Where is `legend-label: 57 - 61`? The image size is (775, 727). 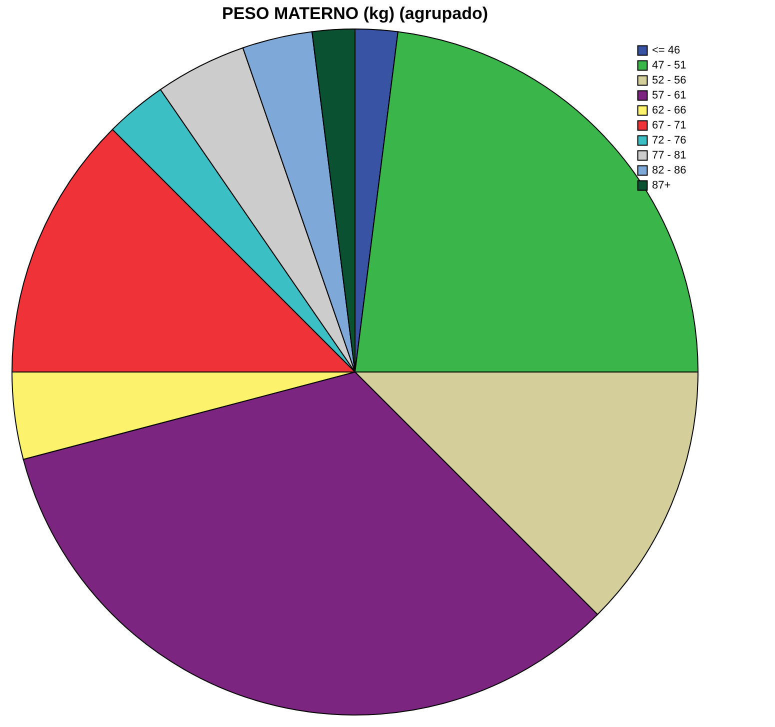 legend-label: 57 - 61 is located at coordinates (669, 96).